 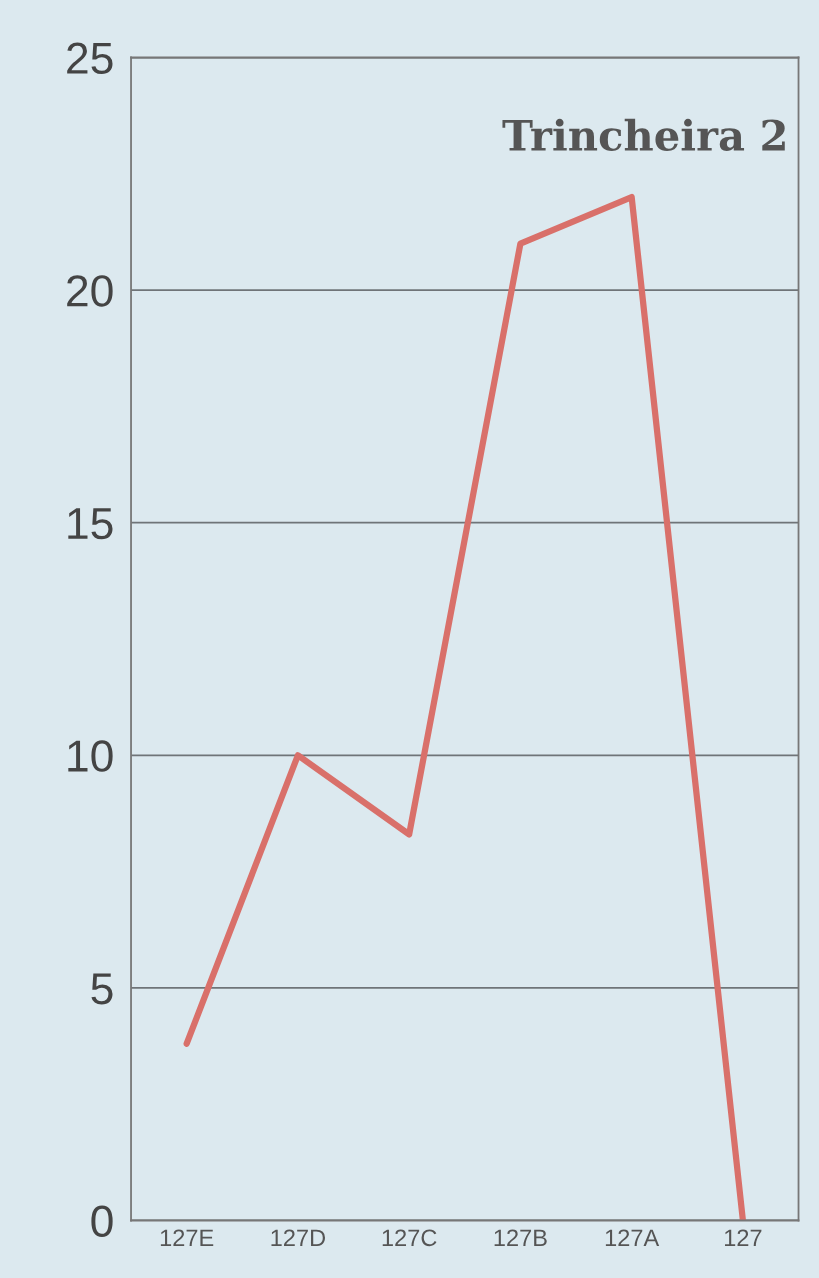 What do you see at coordinates (643, 135) in the screenshot?
I see `text: Trincheira 2` at bounding box center [643, 135].